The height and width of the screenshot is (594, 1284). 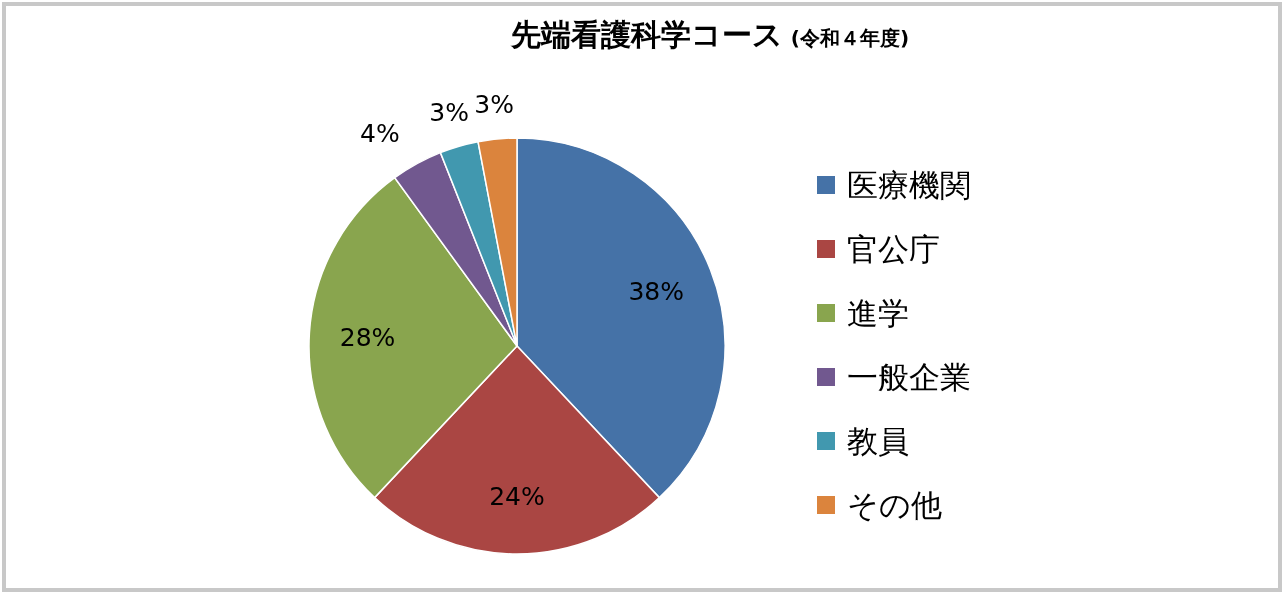 What do you see at coordinates (380, 133) in the screenshot?
I see `data-label: 4%` at bounding box center [380, 133].